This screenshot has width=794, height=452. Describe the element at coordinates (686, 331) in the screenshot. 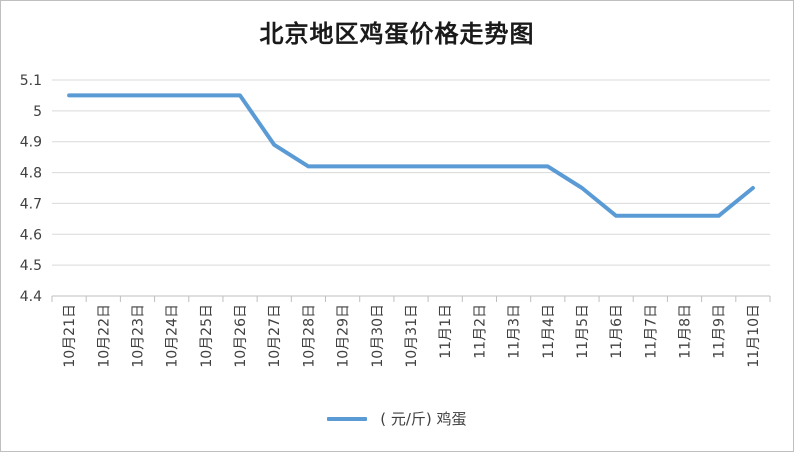

I see `x-tick-label: 11月8日` at that location.